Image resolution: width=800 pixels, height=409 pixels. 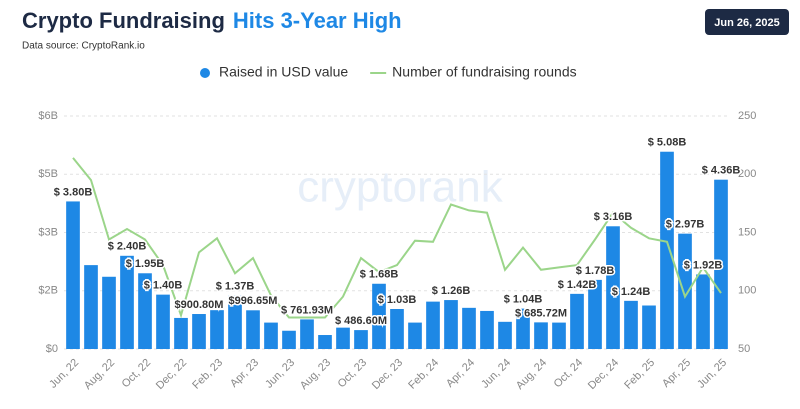 I want to click on y-tick-label: $3B, so click(x=48, y=232).